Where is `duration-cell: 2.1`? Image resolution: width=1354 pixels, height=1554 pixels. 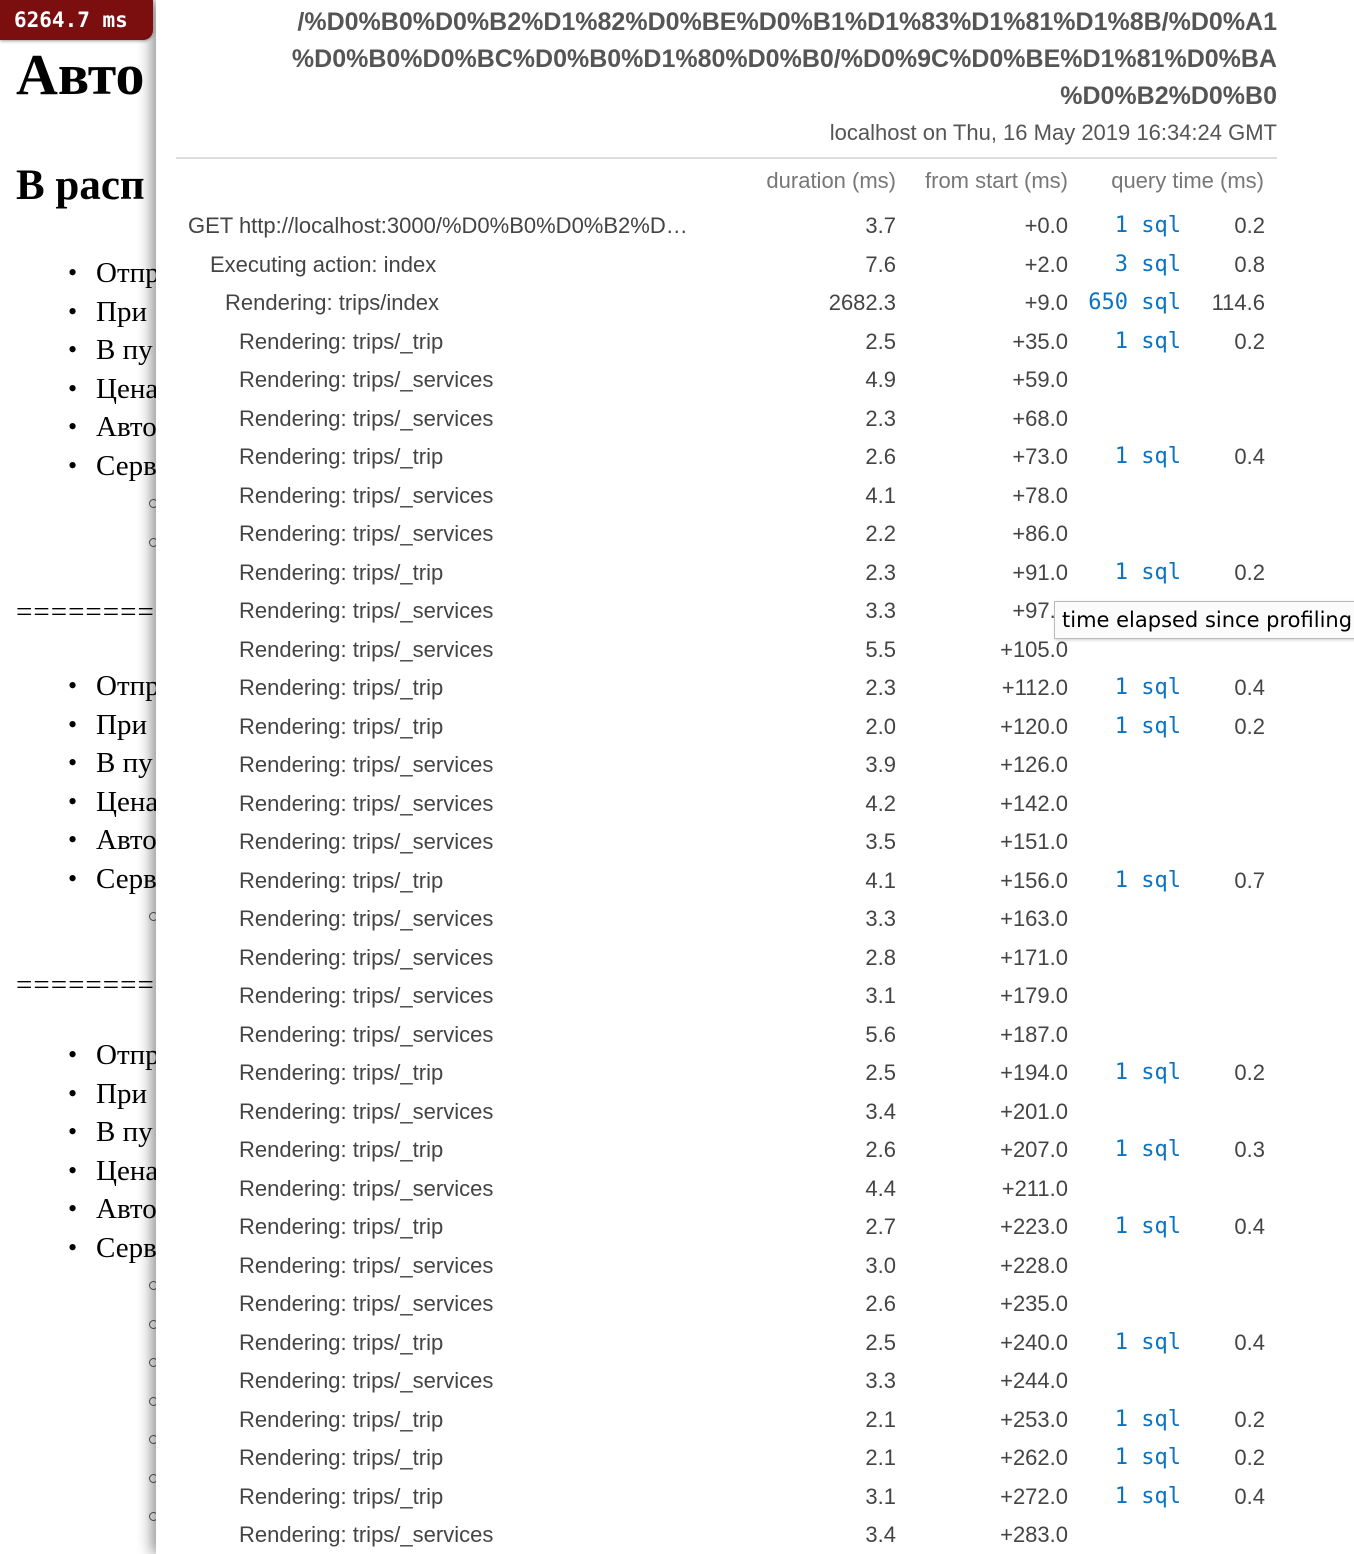
duration-cell: 2.1 is located at coordinates (880, 1457).